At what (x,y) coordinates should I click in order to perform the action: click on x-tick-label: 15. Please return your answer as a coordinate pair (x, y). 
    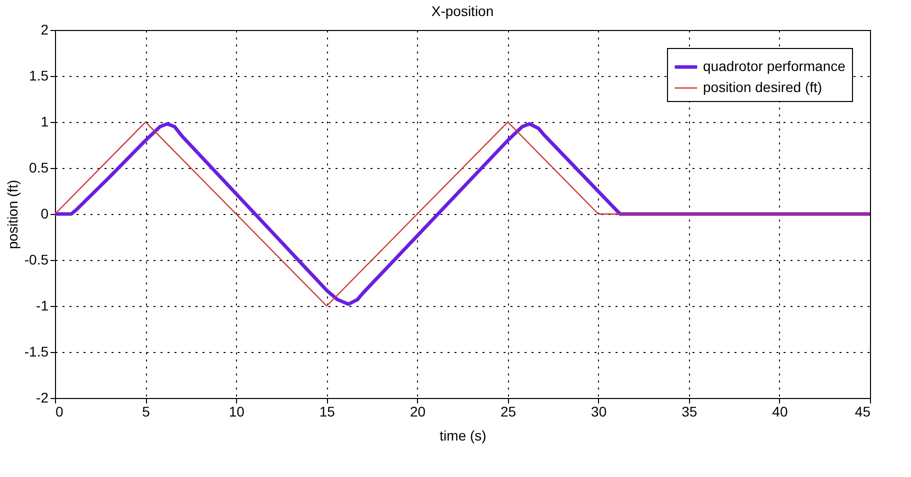
    Looking at the image, I should click on (327, 412).